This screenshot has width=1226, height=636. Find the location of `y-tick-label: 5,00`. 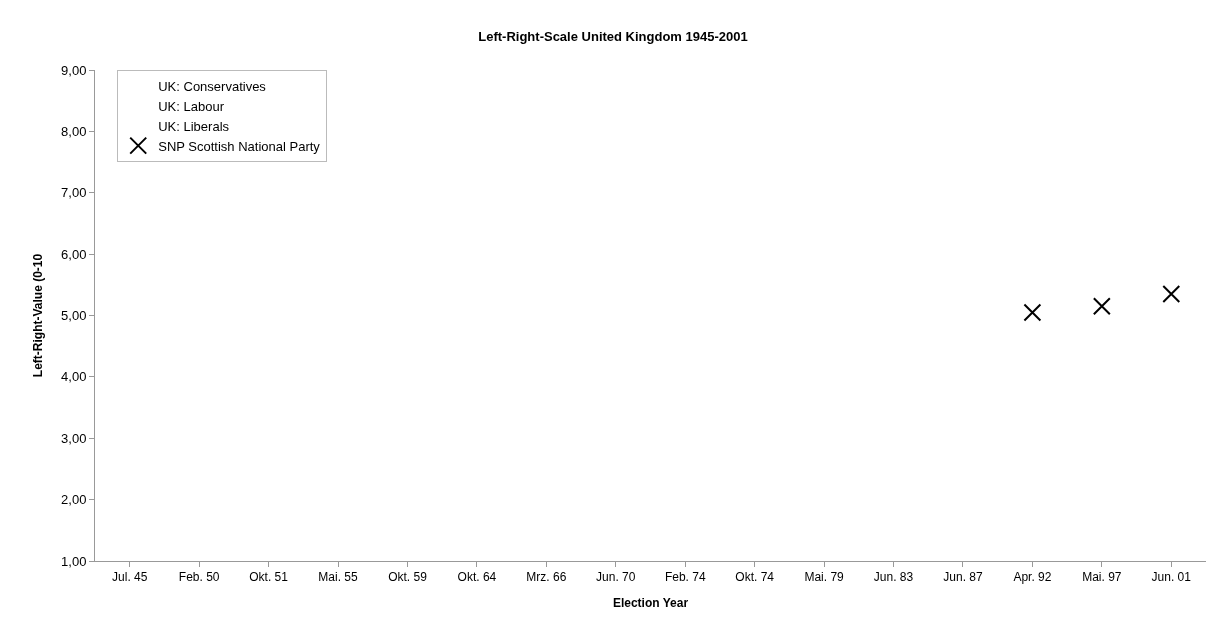

y-tick-label: 5,00 is located at coordinates (74, 316).